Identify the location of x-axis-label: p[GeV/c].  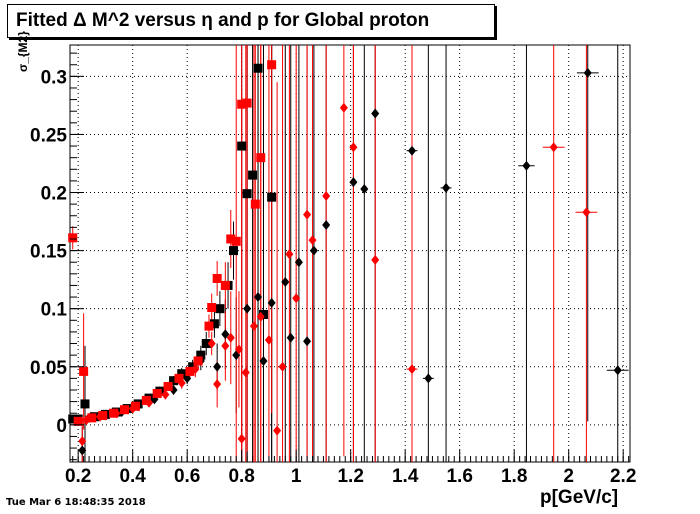
(579, 497).